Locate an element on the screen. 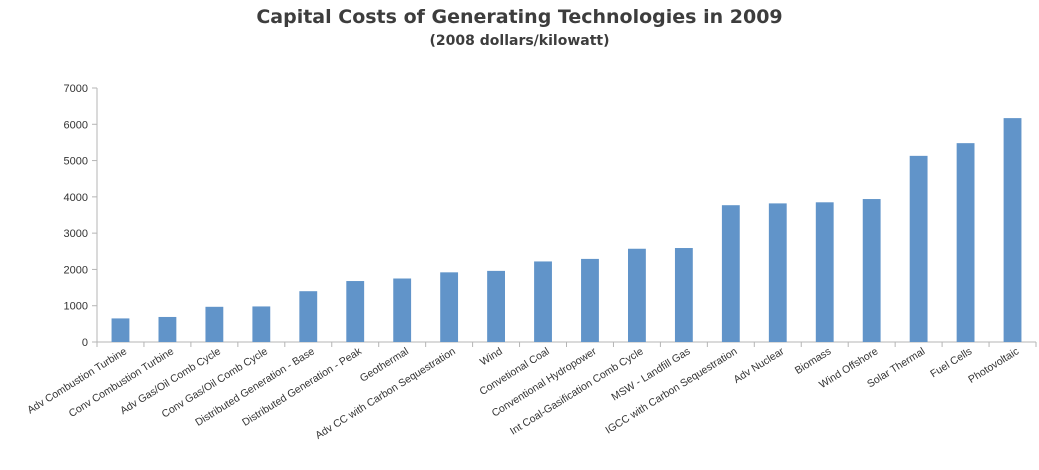 Image resolution: width=1039 pixels, height=470 pixels. x-category-label: MSW - Landfill Gas is located at coordinates (650, 374).